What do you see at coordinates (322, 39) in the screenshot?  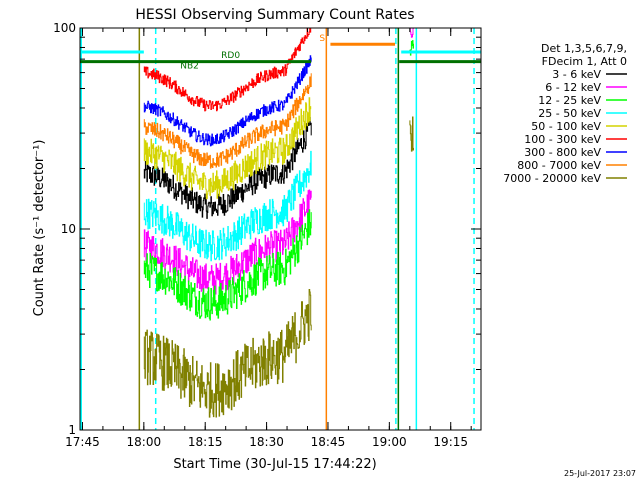 I see `annotation-label-1: S` at bounding box center [322, 39].